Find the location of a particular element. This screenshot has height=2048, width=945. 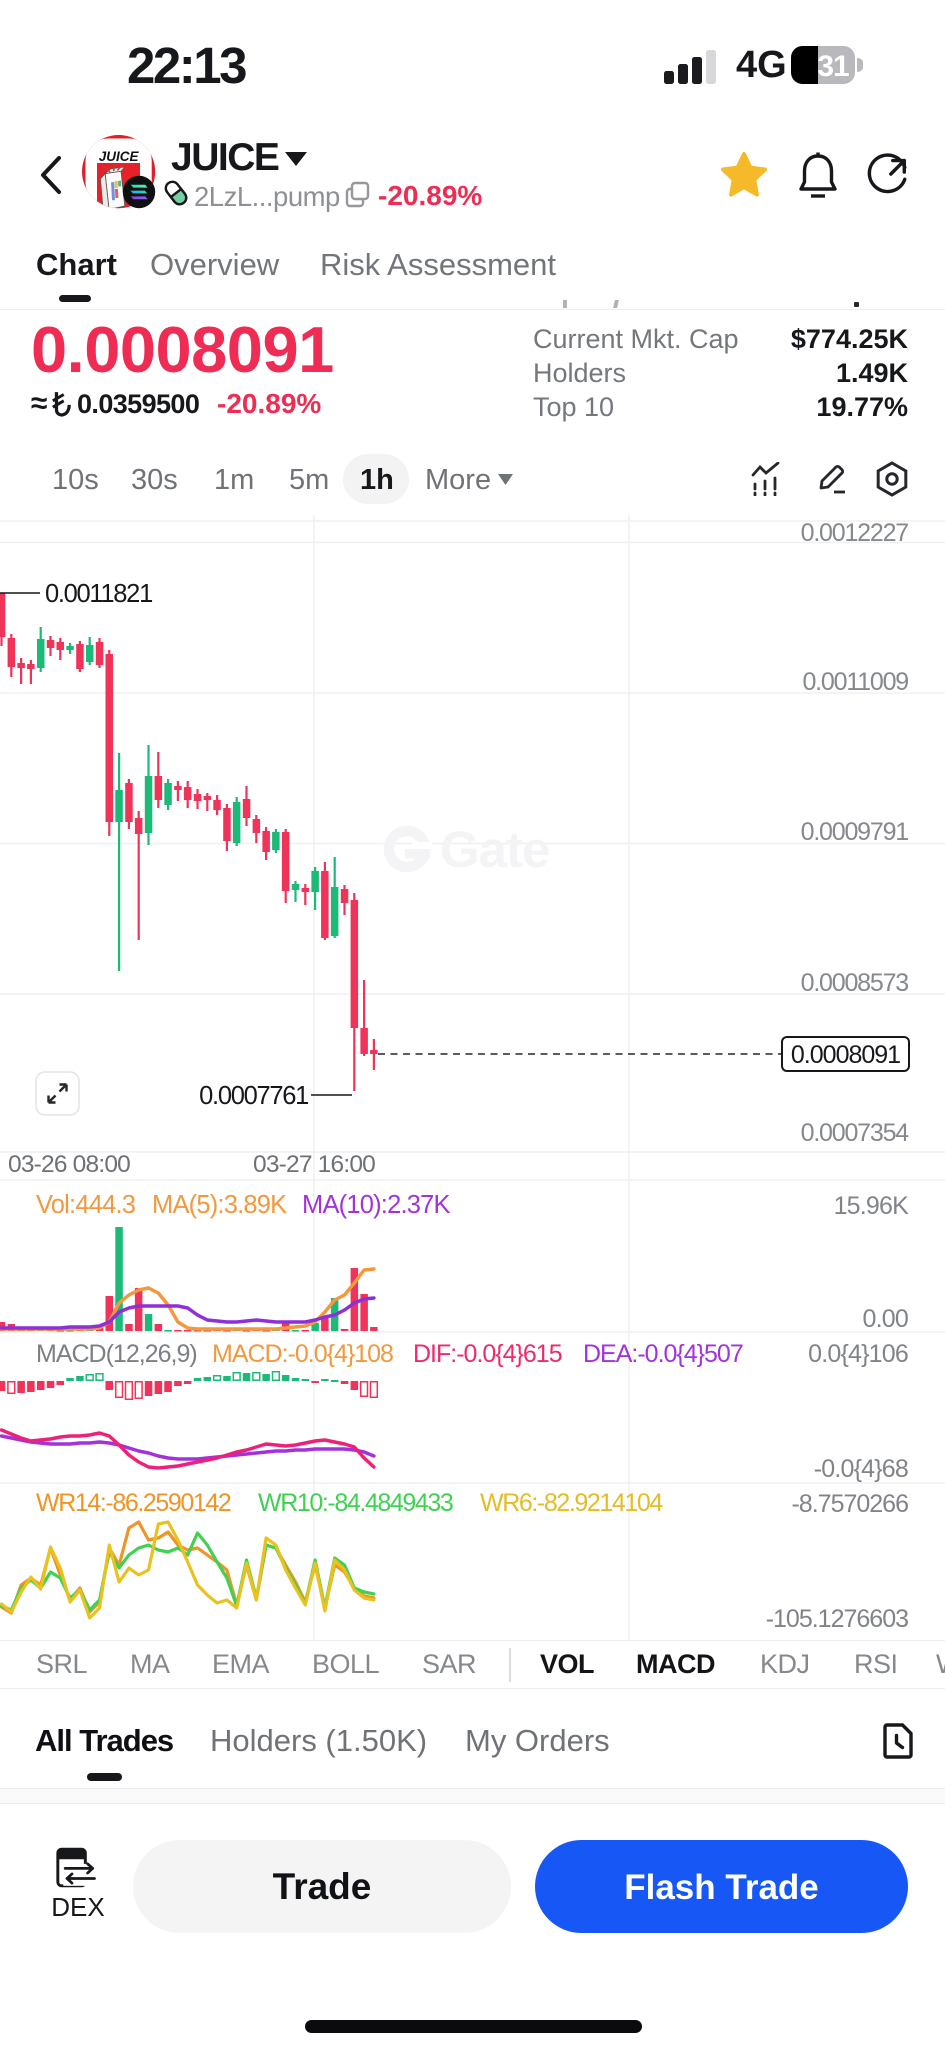

svg-text: WR10:-84.4849433 is located at coordinates (355, 1503).